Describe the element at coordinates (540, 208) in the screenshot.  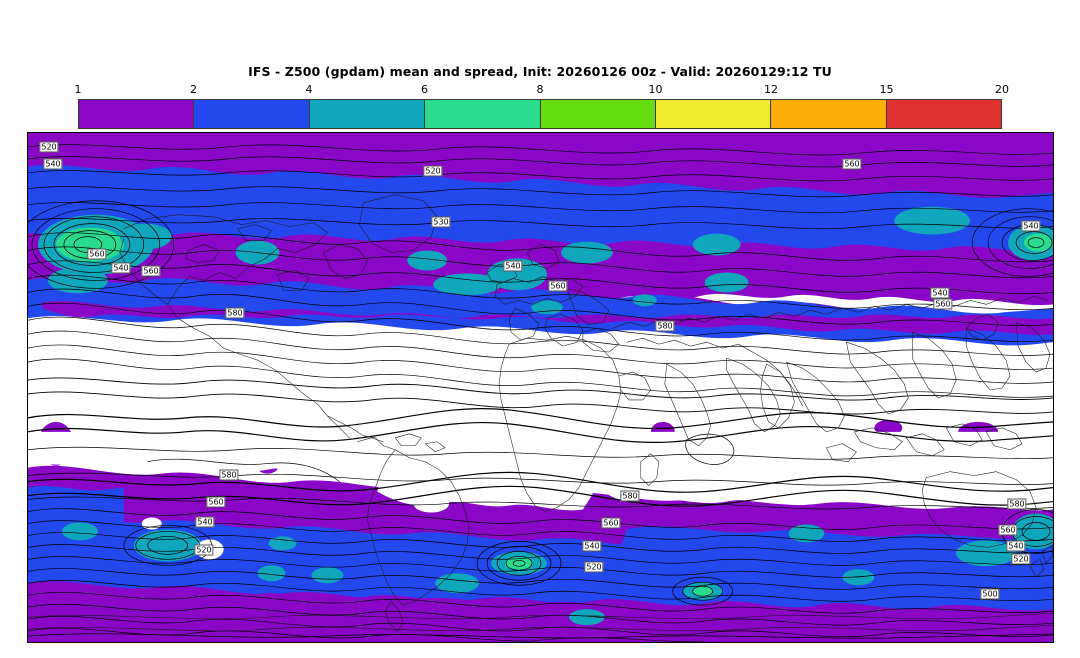
I see `spread-nh-blue-upper` at that location.